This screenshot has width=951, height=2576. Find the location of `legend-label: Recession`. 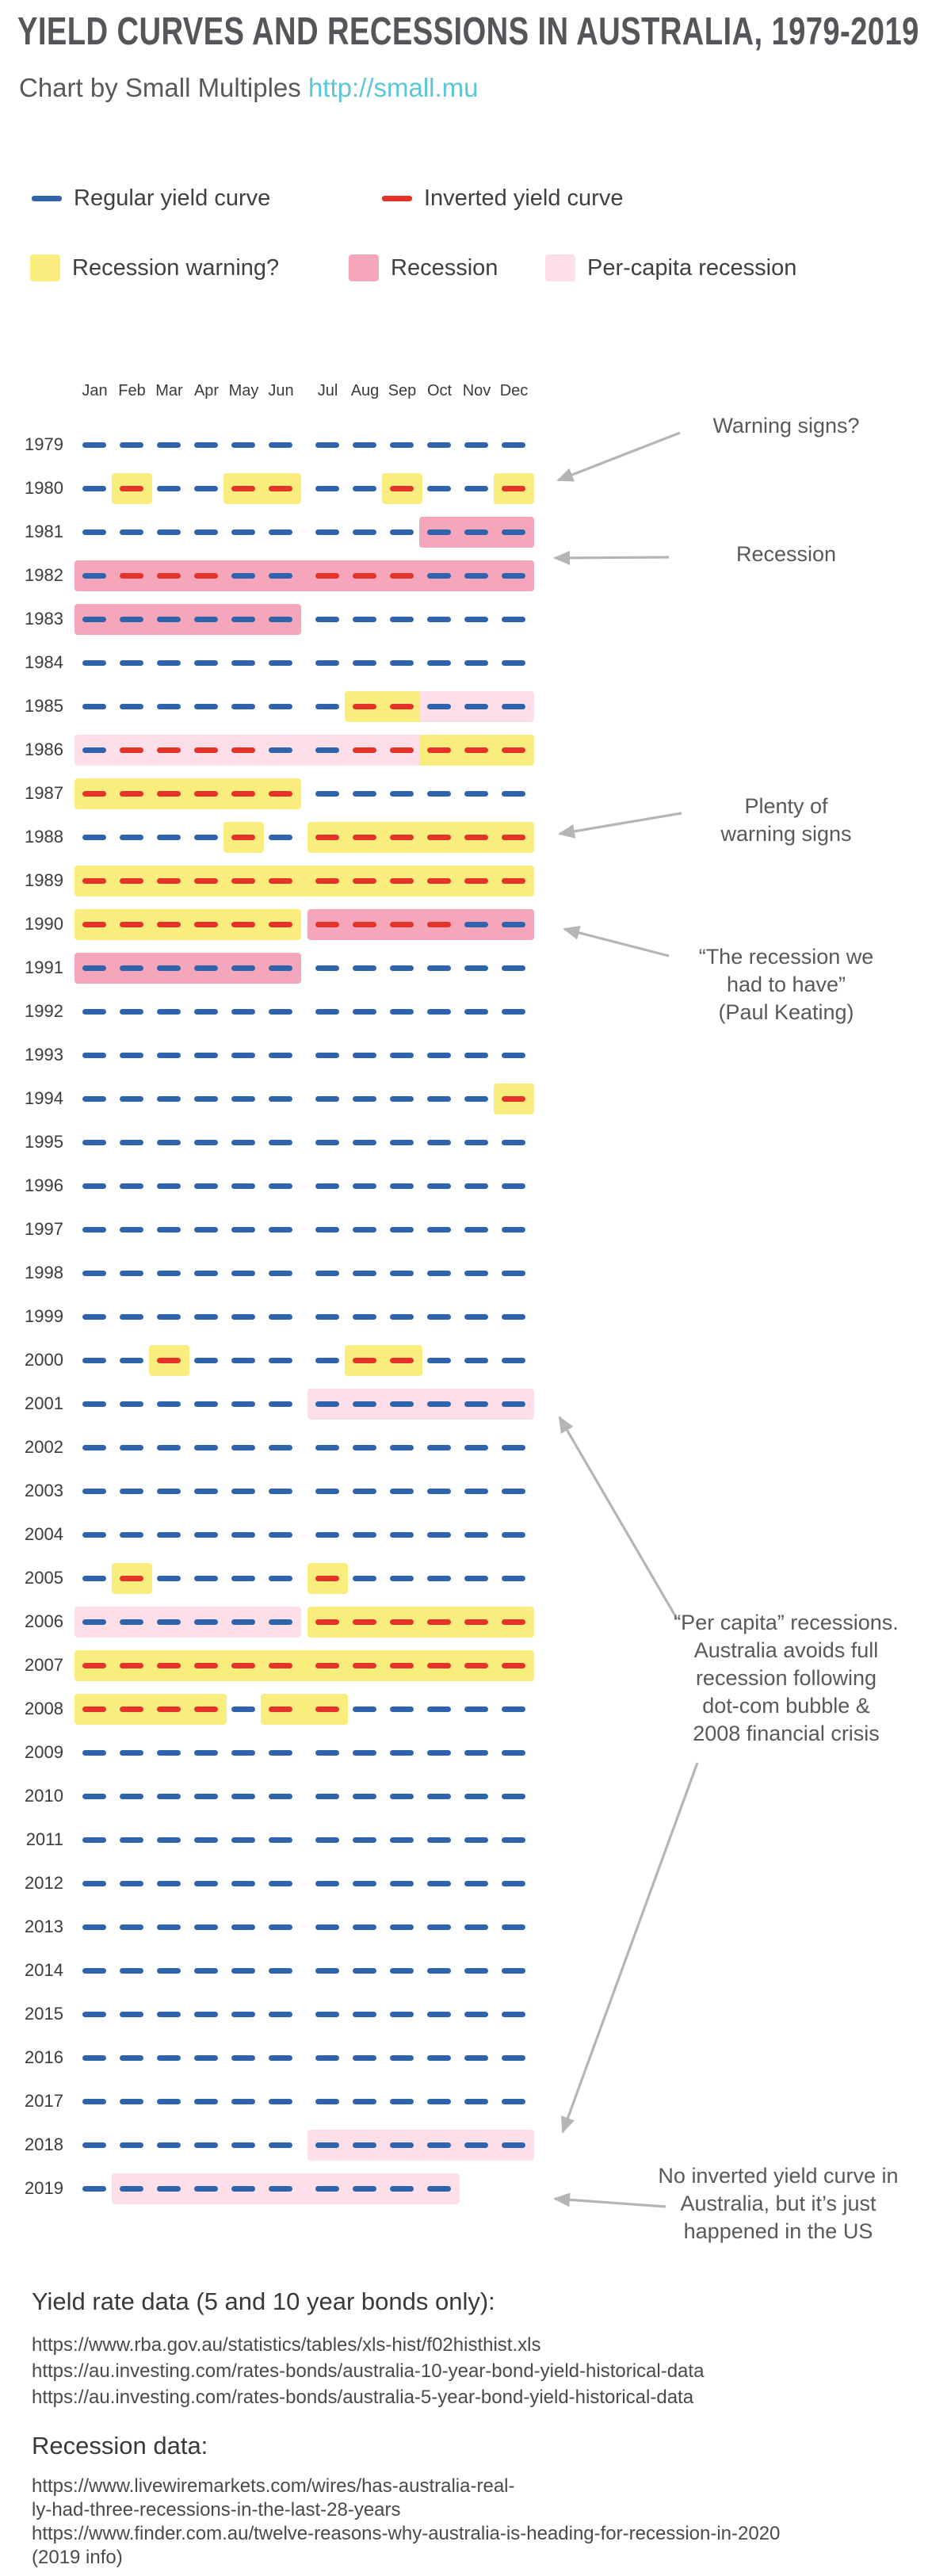

legend-label: Recession is located at coordinates (444, 267).